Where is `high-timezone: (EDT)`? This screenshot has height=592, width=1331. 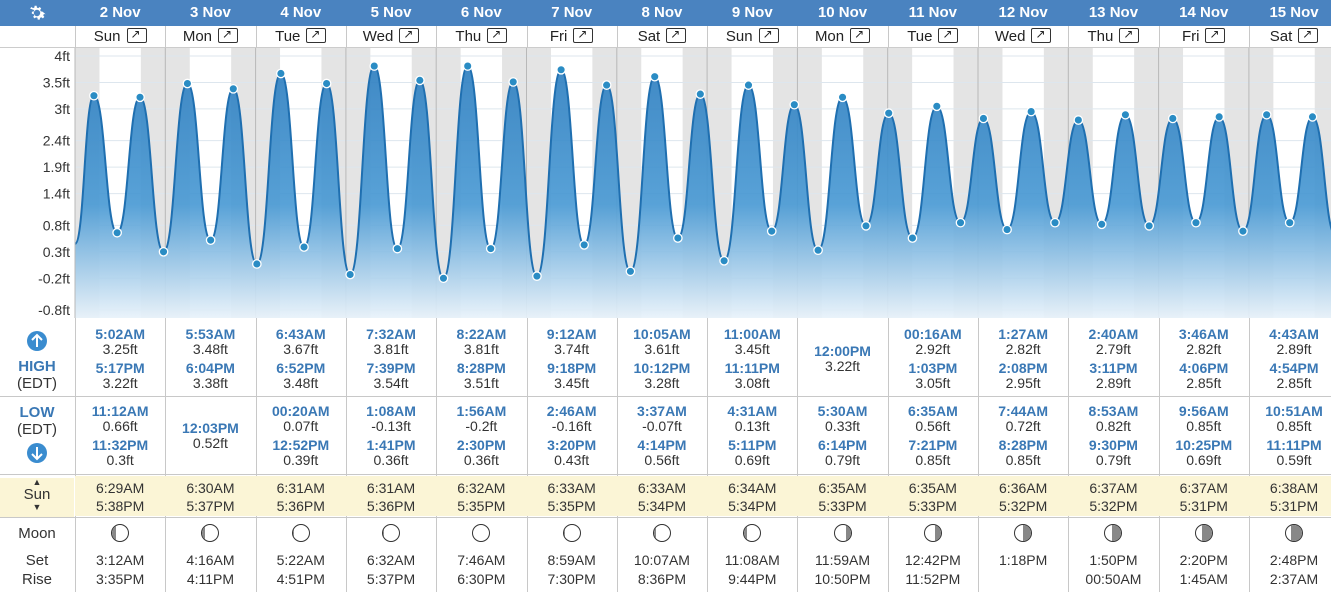
high-timezone: (EDT) is located at coordinates (37, 383).